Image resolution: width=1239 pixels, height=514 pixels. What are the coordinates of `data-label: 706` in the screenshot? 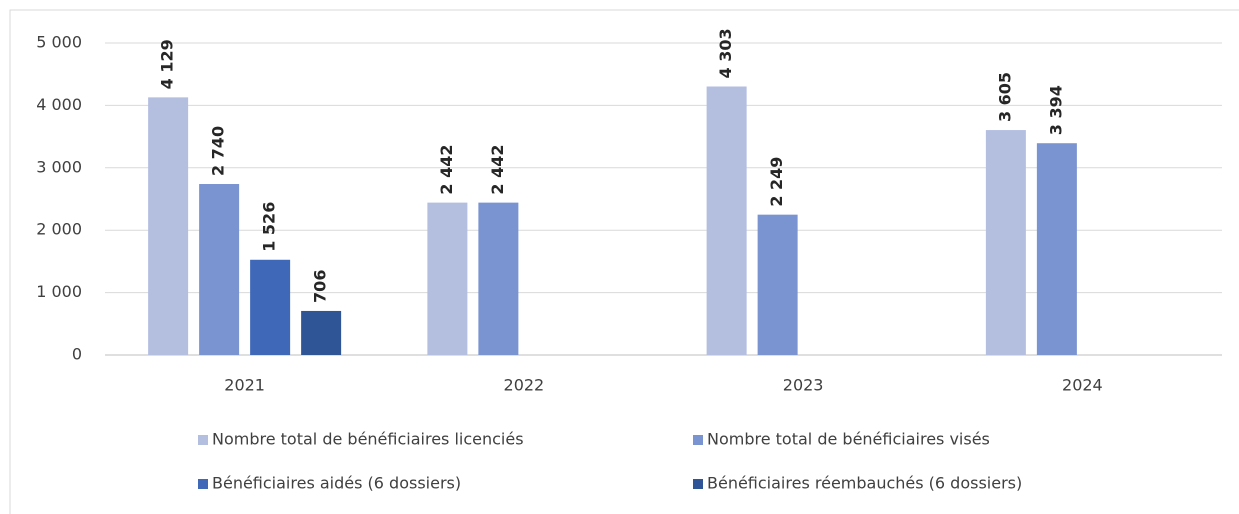 It's located at (320, 286).